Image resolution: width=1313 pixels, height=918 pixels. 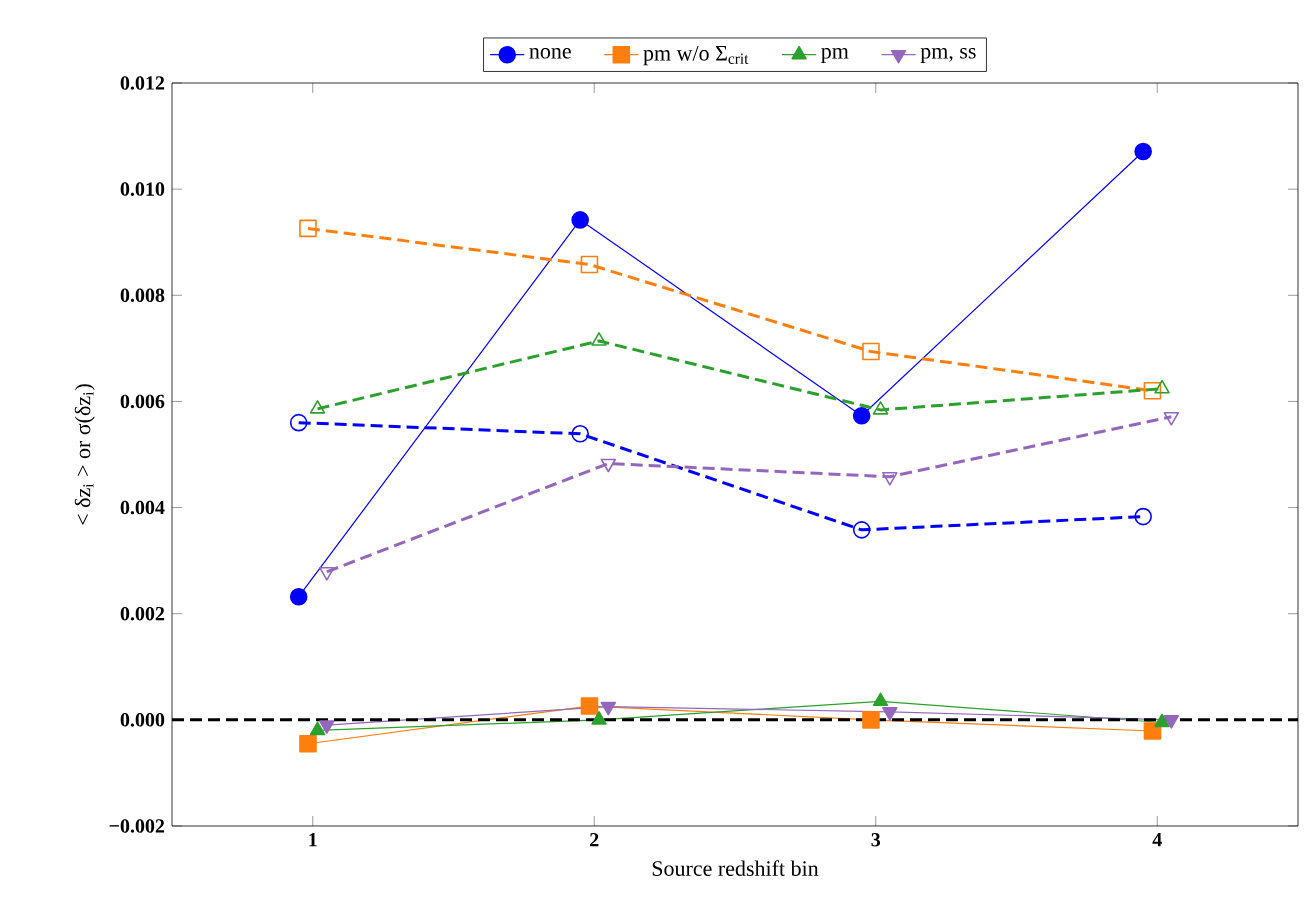 I want to click on x-tick-label: 4, so click(x=1157, y=840).